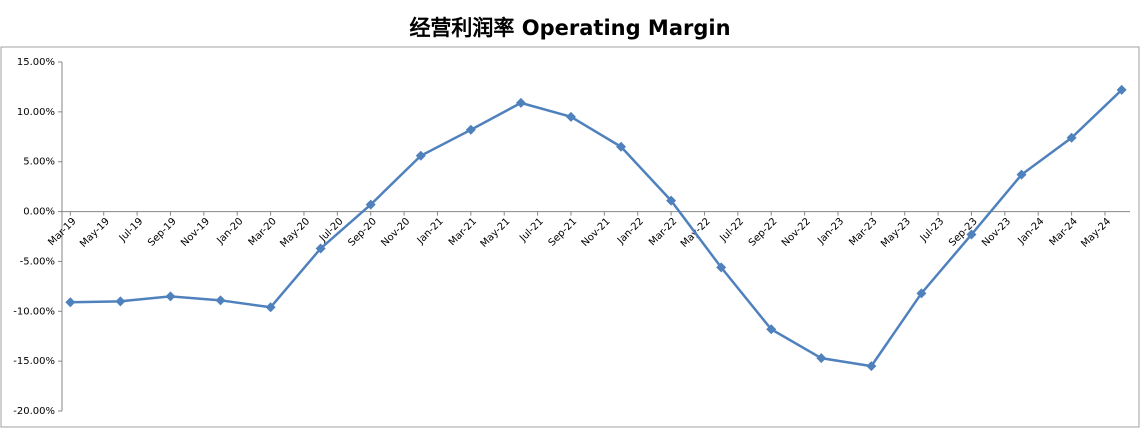 The image size is (1143, 433). What do you see at coordinates (796, 232) in the screenshot?
I see `x-tick-label: Nov-22` at bounding box center [796, 232].